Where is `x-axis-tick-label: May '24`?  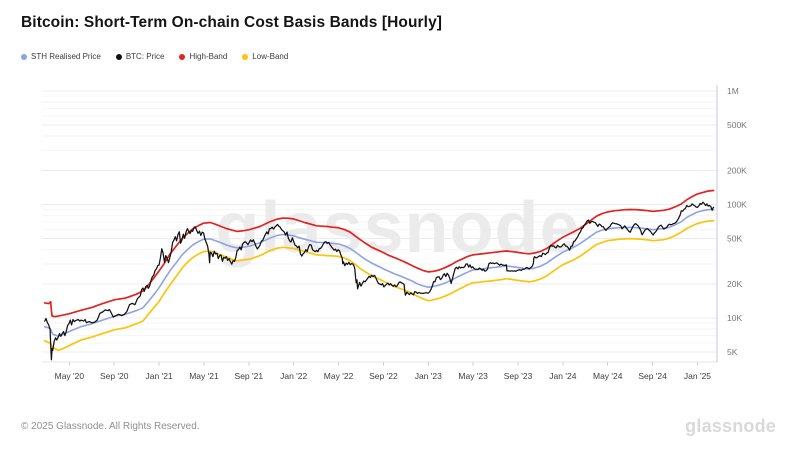 x-axis-tick-label: May '24 is located at coordinates (608, 376).